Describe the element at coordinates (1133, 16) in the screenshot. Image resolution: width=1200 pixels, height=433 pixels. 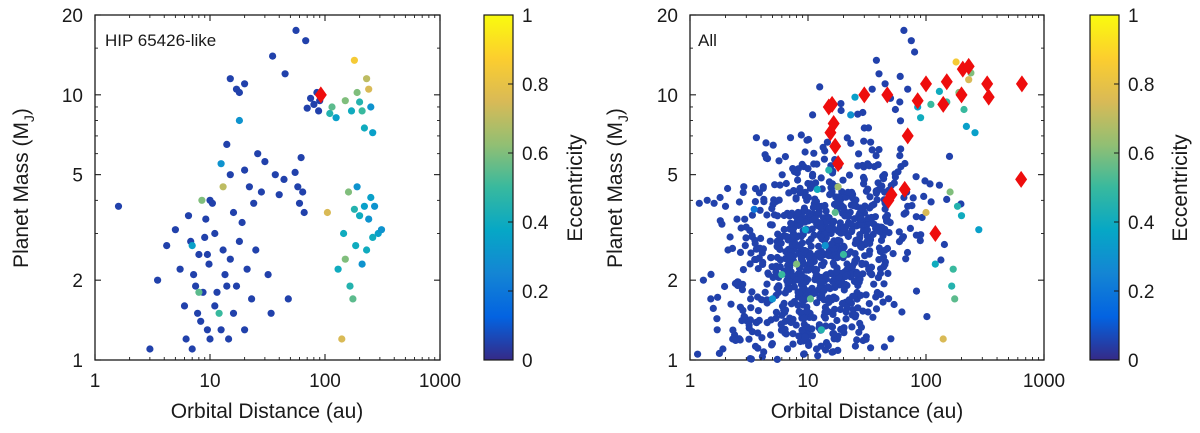
I see `colorbar-tick-label: 1` at that location.